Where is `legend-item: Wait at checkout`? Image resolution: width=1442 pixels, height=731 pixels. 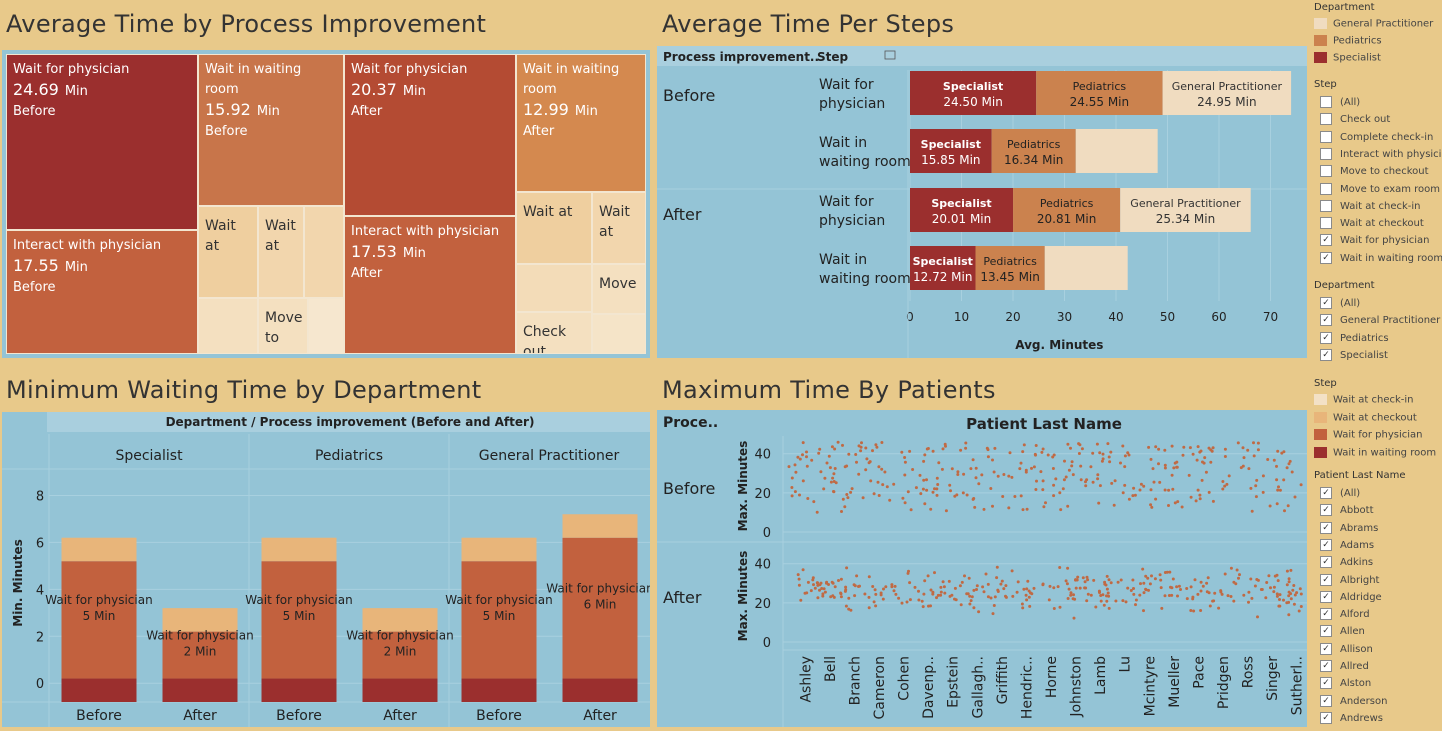 legend-item: Wait at checkout is located at coordinates (1365, 417).